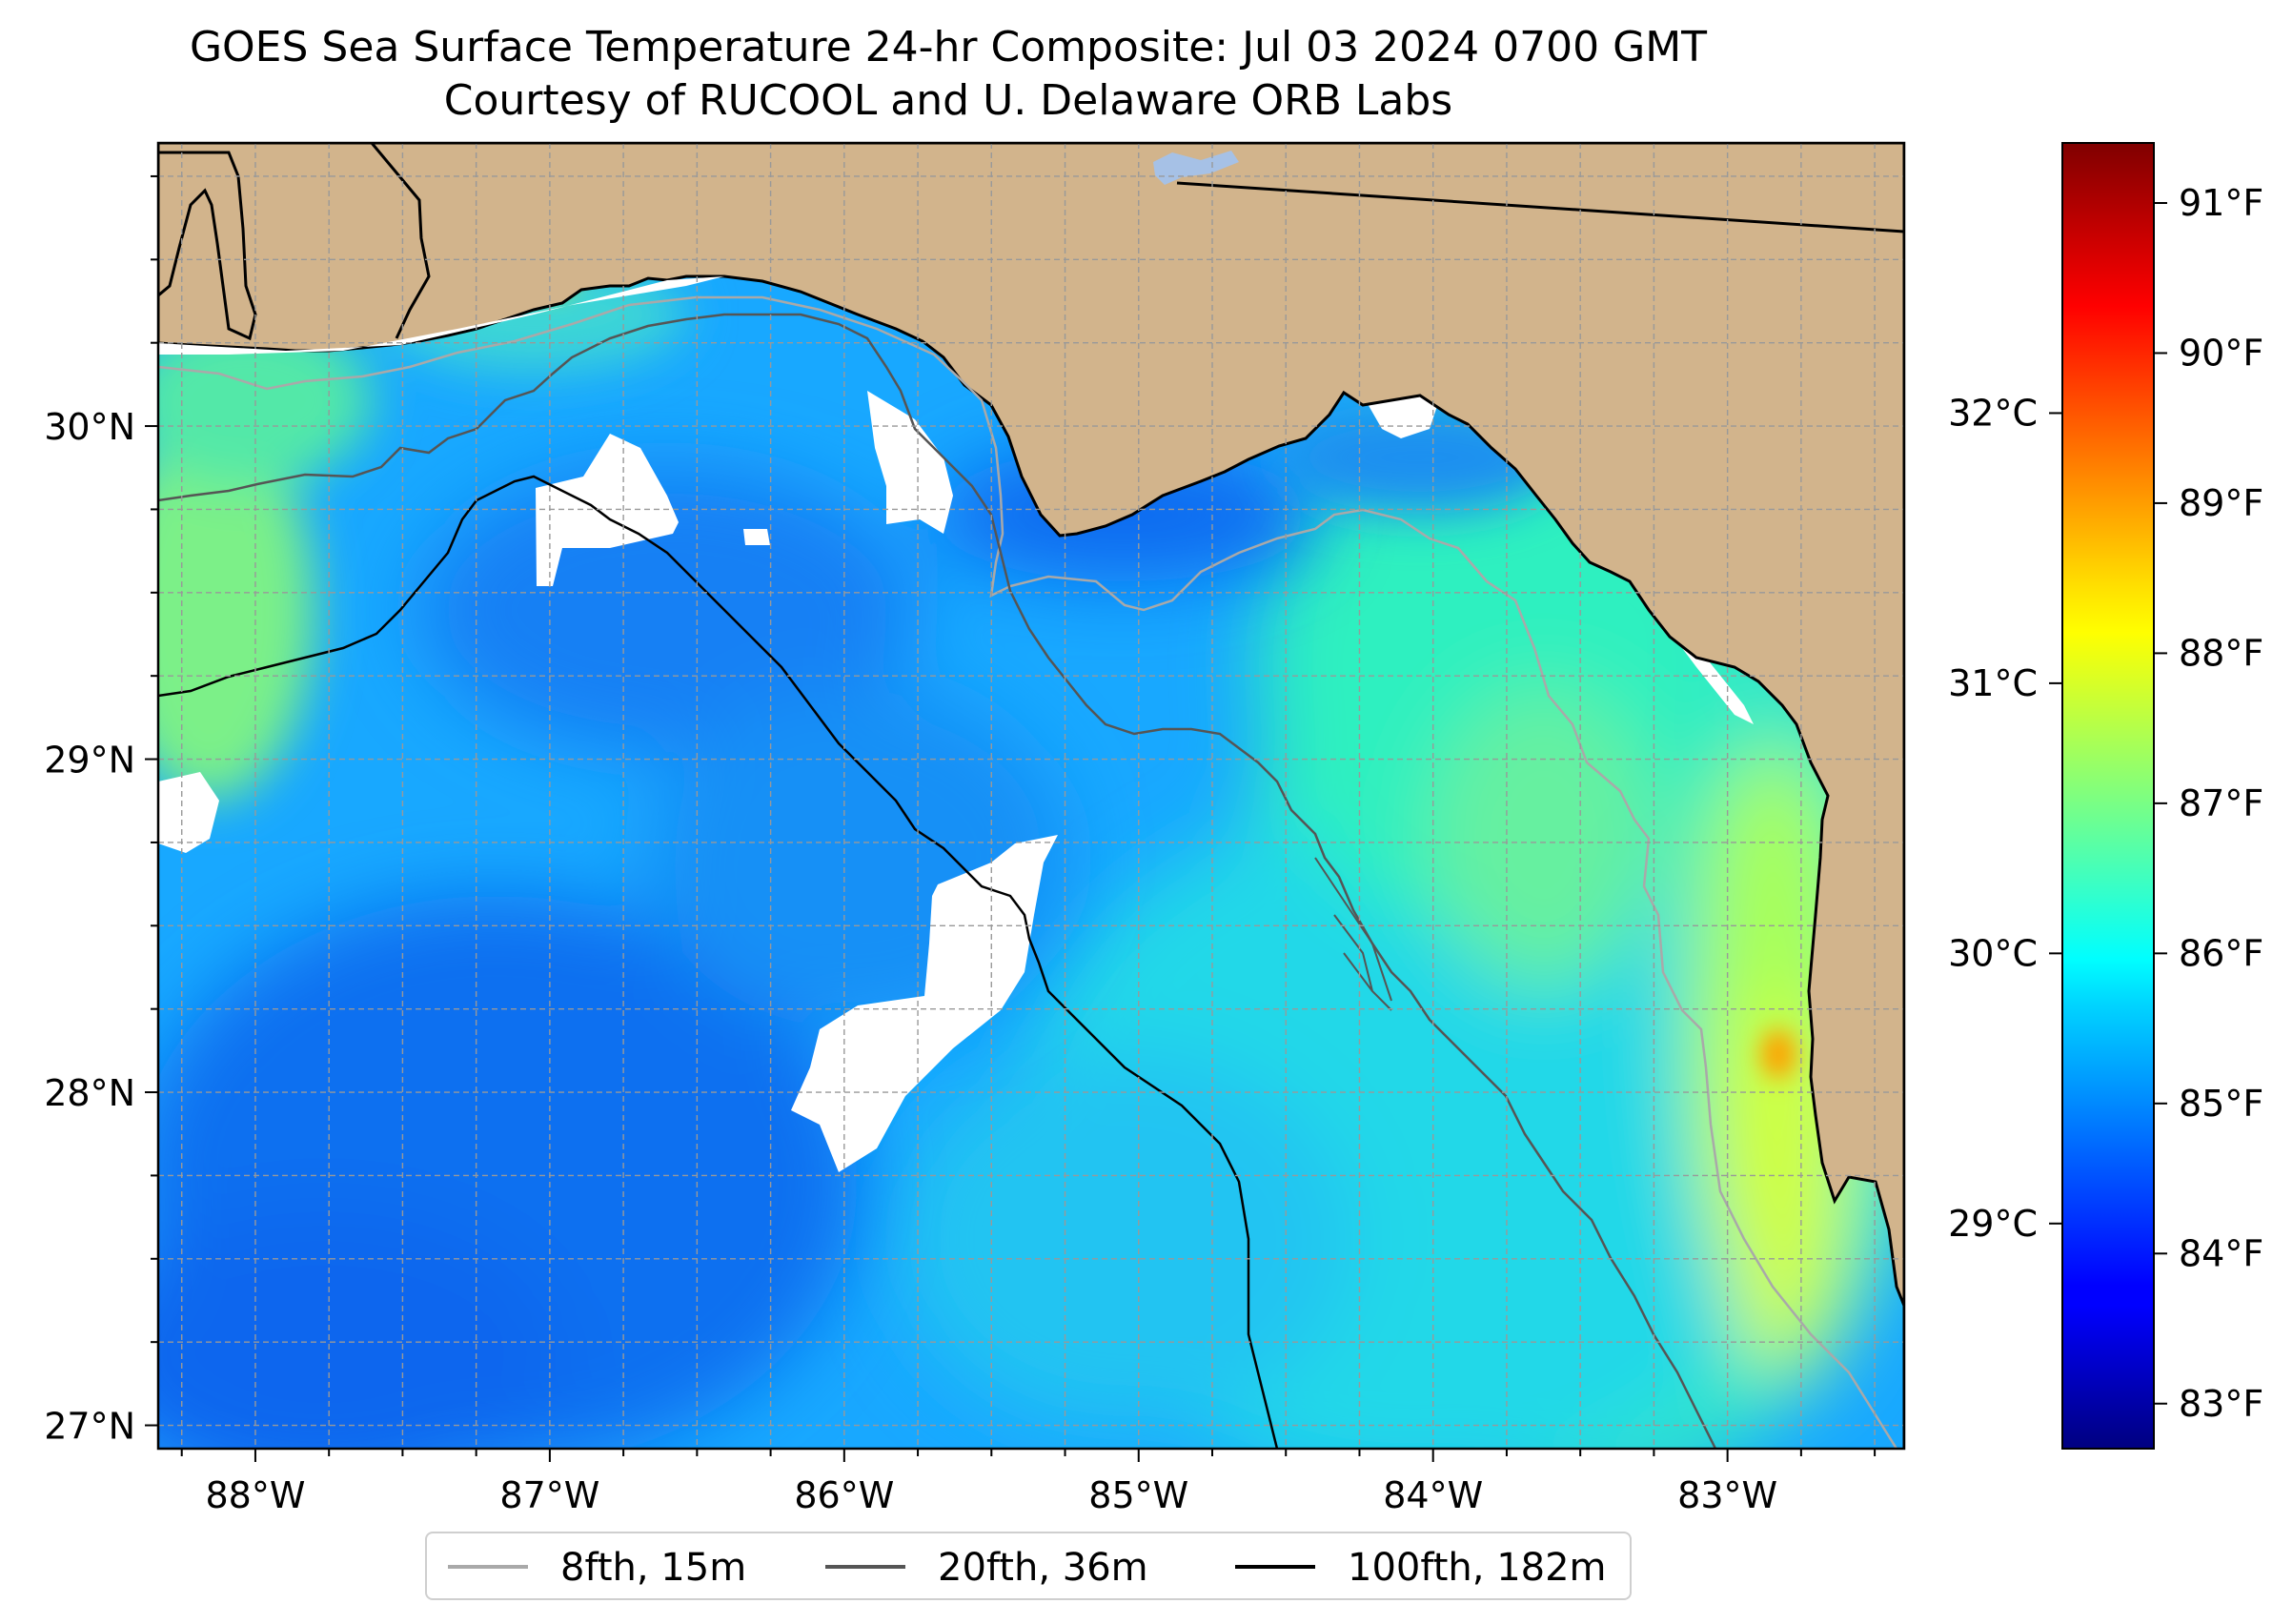 This screenshot has width=2293, height=1624. Describe the element at coordinates (844, 1495) in the screenshot. I see `lon-tick-label: 86°W` at that location.